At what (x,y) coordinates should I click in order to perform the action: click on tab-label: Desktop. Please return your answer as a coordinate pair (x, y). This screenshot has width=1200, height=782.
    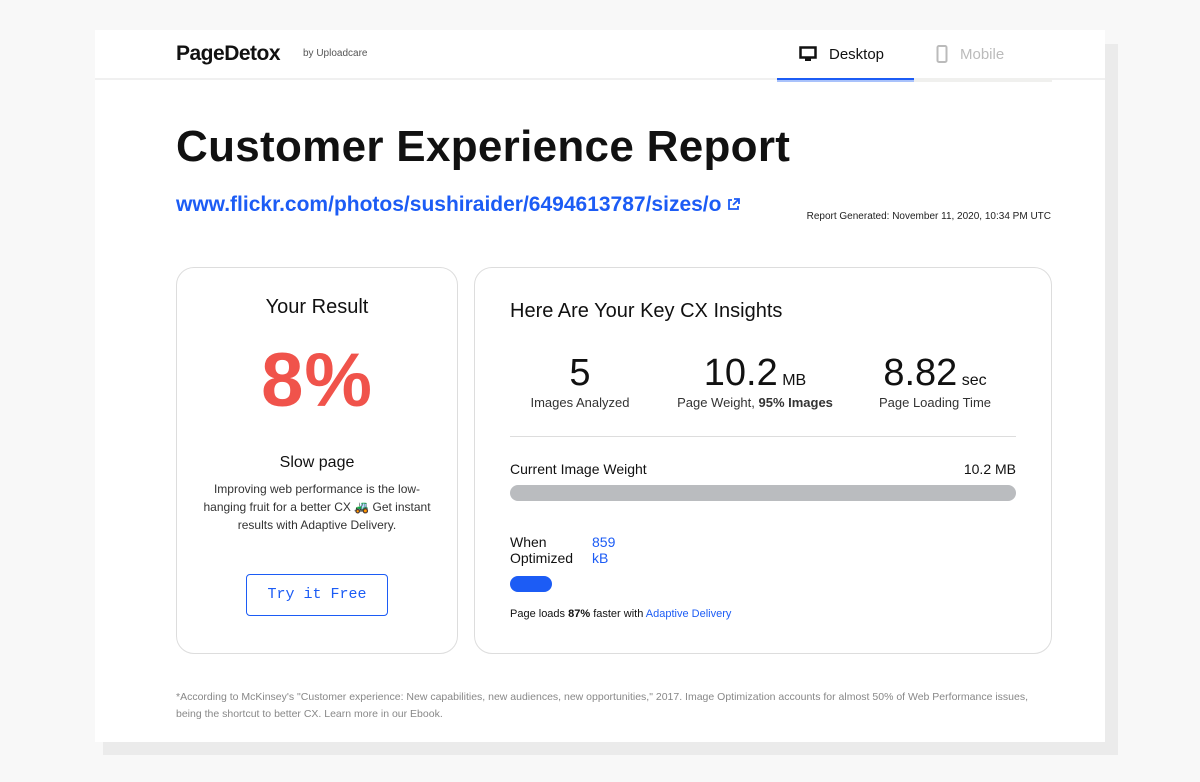
    Looking at the image, I should click on (857, 54).